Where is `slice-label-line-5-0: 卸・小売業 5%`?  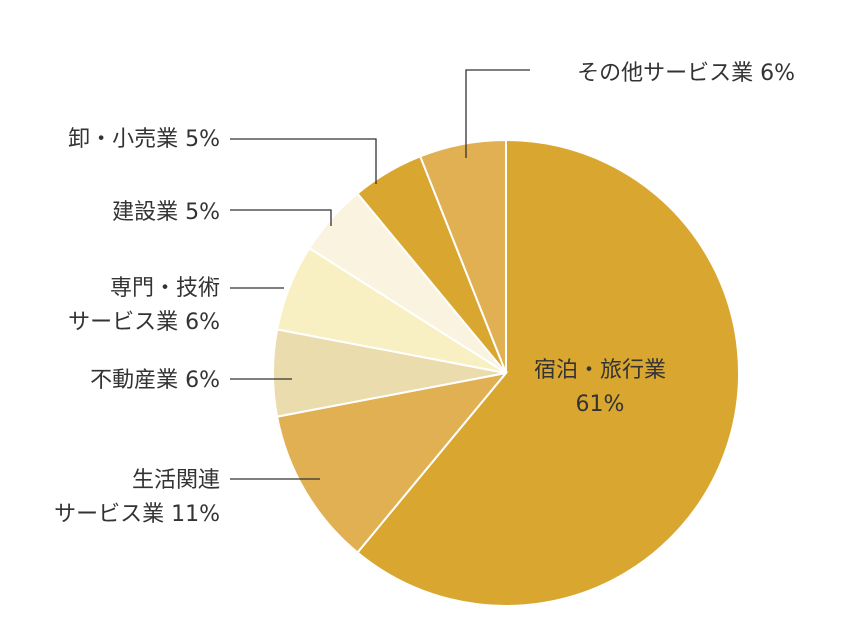 slice-label-line-5-0: 卸・小売業 5% is located at coordinates (144, 139).